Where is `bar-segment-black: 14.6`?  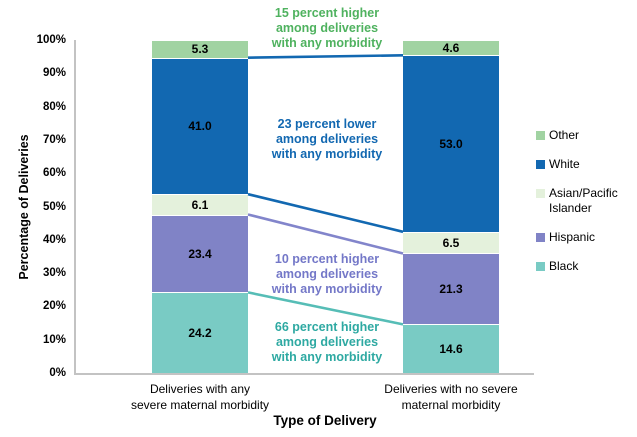 bar-segment-black: 14.6 is located at coordinates (451, 348).